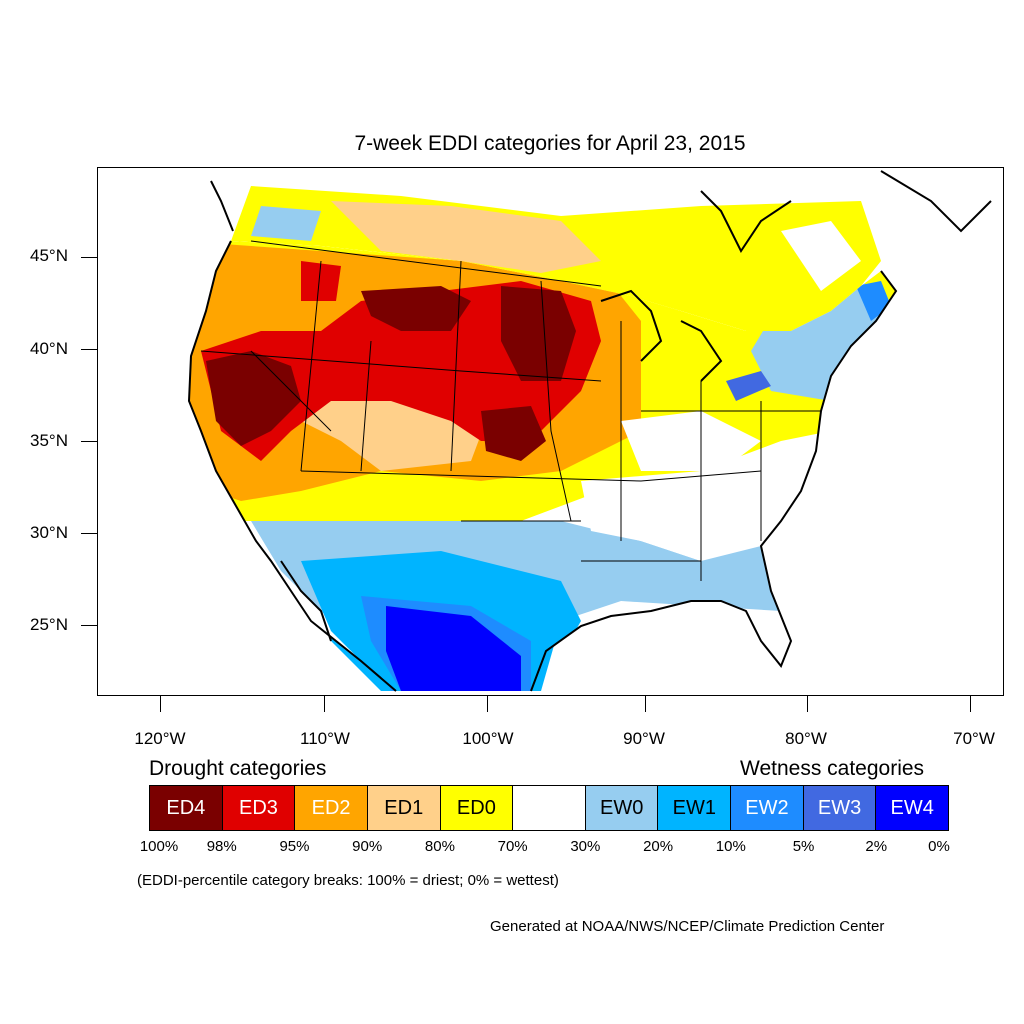 The image size is (1024, 1024). I want to click on legend-box: ED4, so click(186, 808).